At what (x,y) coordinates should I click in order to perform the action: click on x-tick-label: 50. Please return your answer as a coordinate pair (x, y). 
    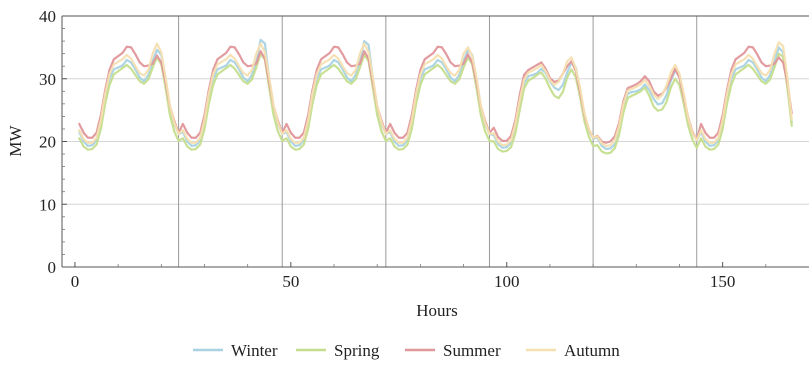
    Looking at the image, I should click on (290, 281).